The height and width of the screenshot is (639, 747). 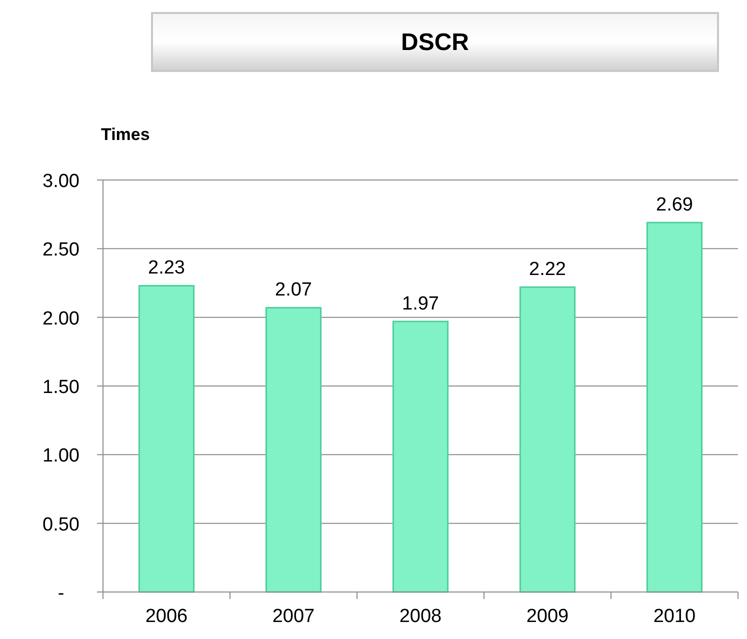 I want to click on x-tick-label: 2010, so click(x=674, y=616).